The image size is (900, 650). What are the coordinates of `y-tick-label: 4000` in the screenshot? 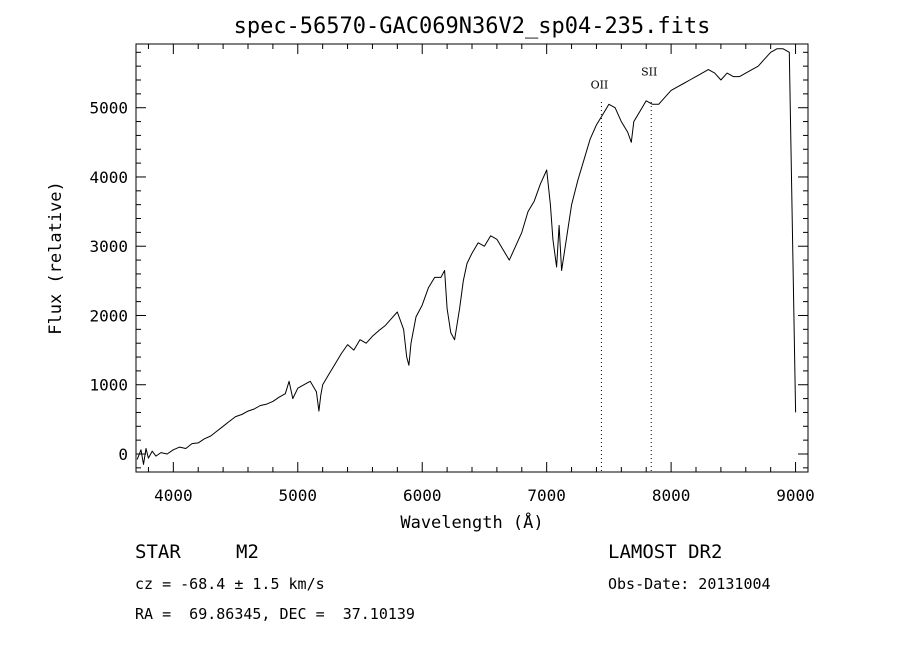 It's located at (108, 177).